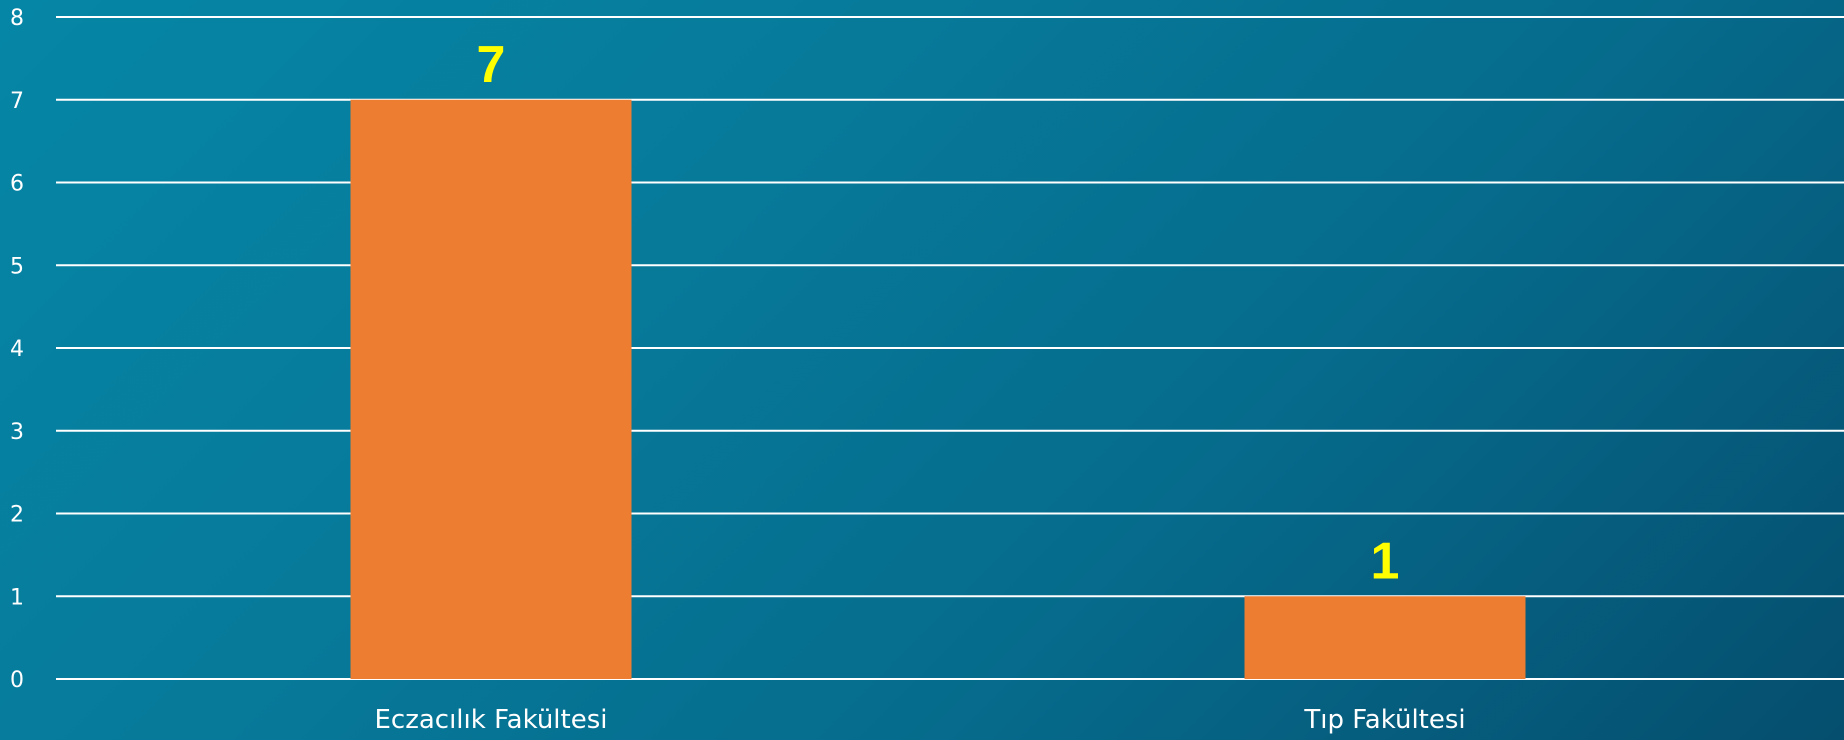 This screenshot has height=740, width=1844. Describe the element at coordinates (490, 720) in the screenshot. I see `x-category-label: Eczacılık Fakültesi` at that location.